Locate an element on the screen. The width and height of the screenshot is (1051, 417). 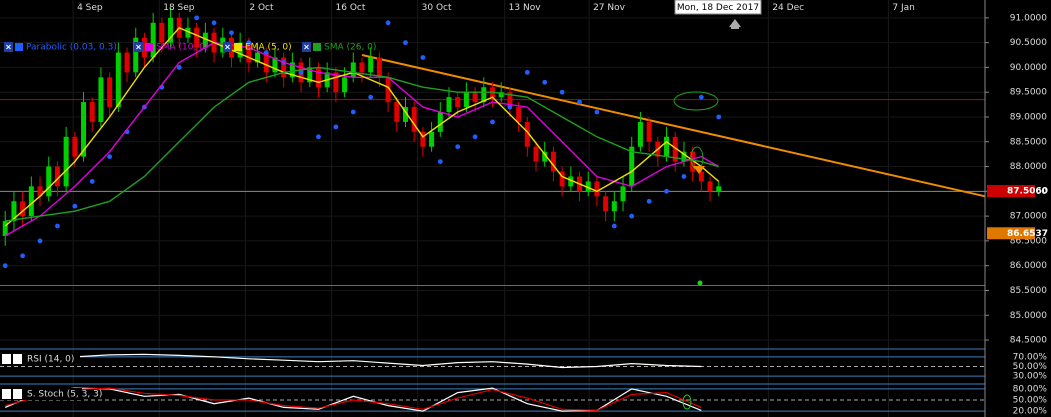
legend-label: SMA (10, 0) is located at coordinates (182, 48).